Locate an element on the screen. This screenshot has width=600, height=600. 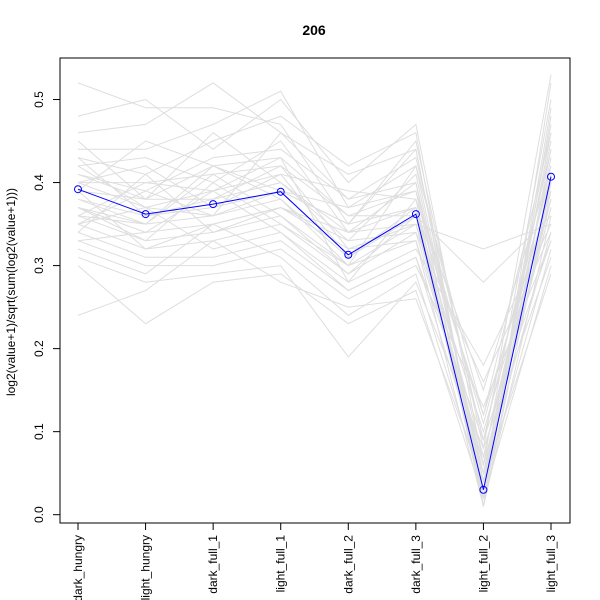
chart-title: 206 is located at coordinates (314, 30).